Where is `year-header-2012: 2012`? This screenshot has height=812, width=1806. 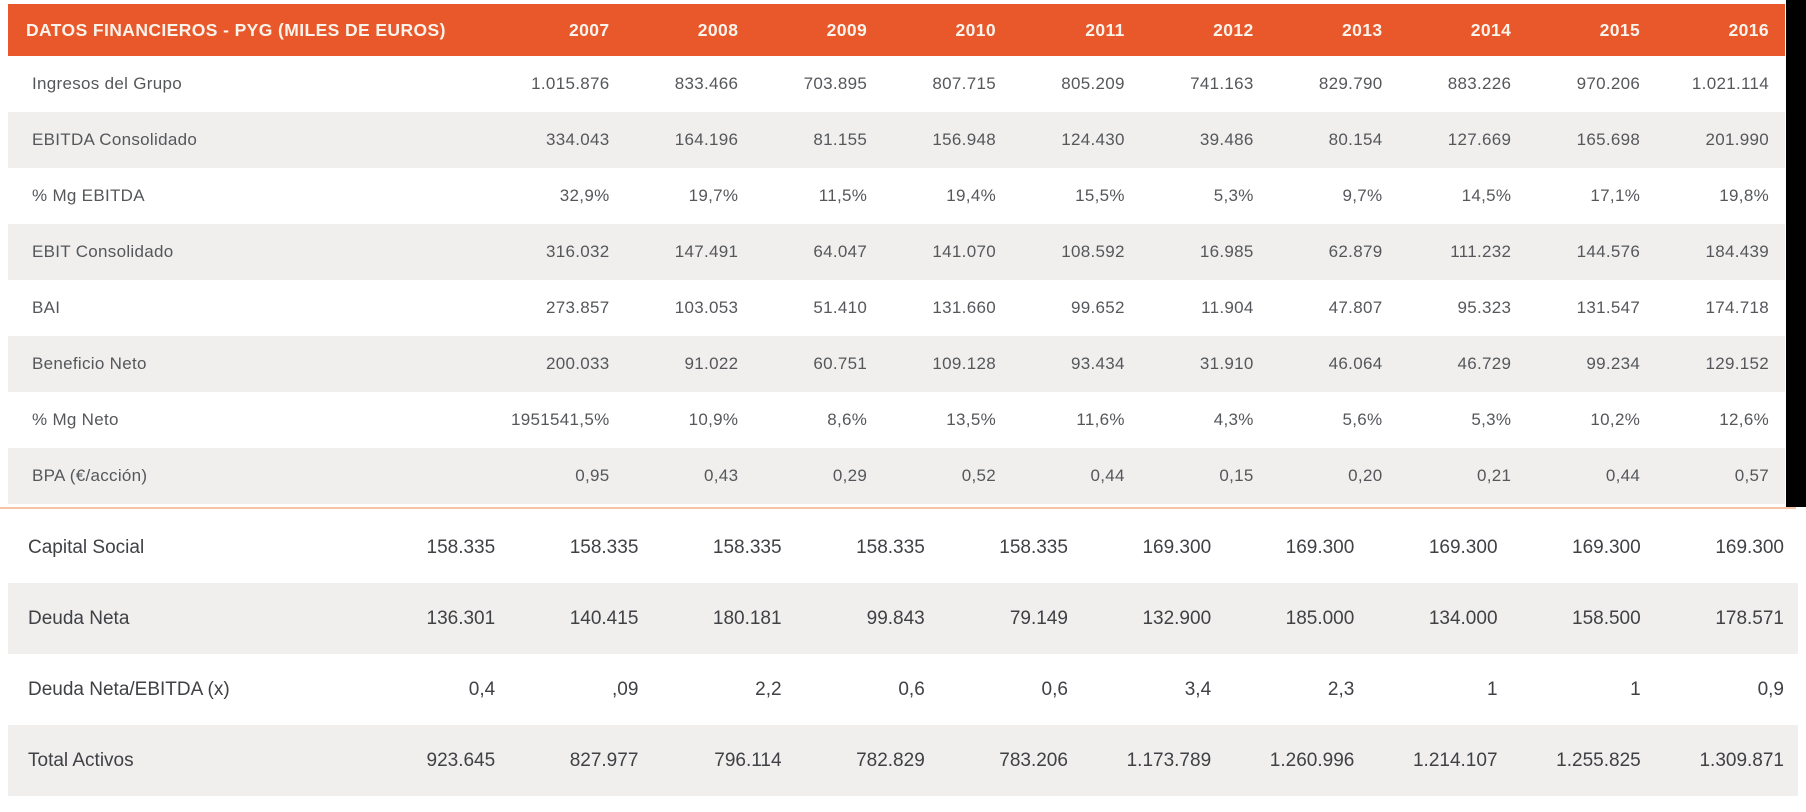
year-header-2012: 2012 is located at coordinates (1233, 29).